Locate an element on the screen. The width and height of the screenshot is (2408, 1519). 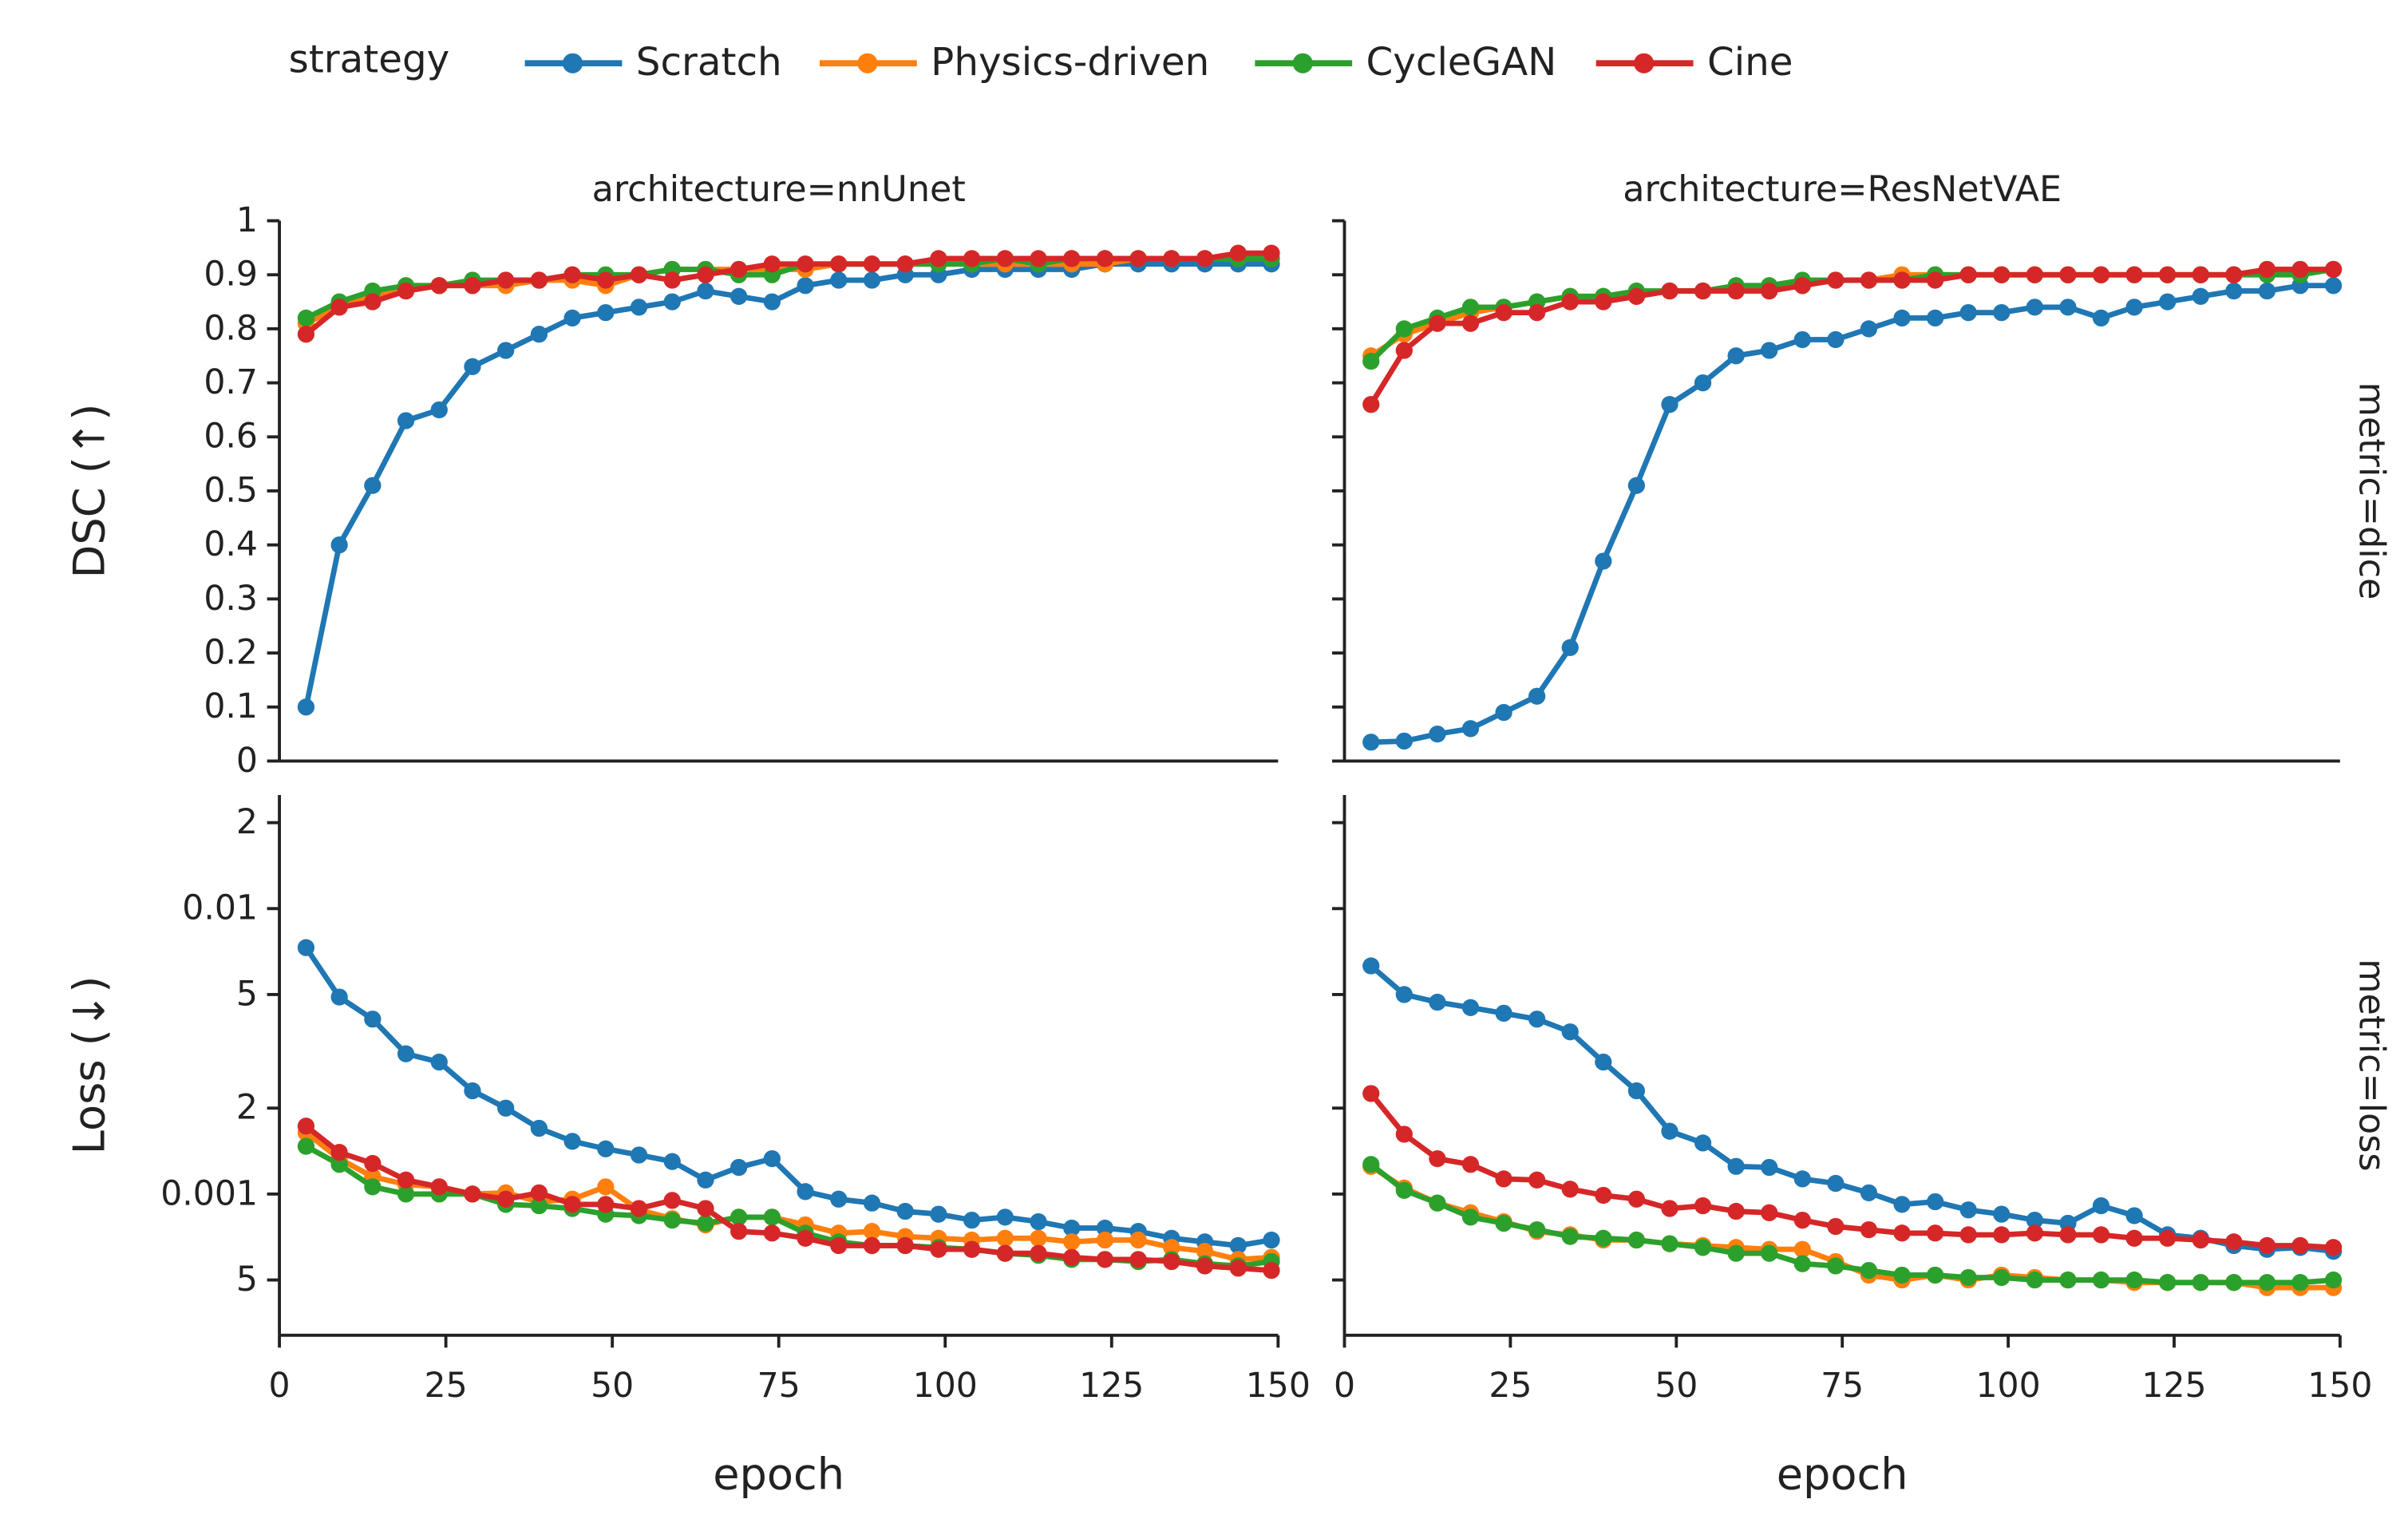
legend-label: Cine is located at coordinates (1750, 62).